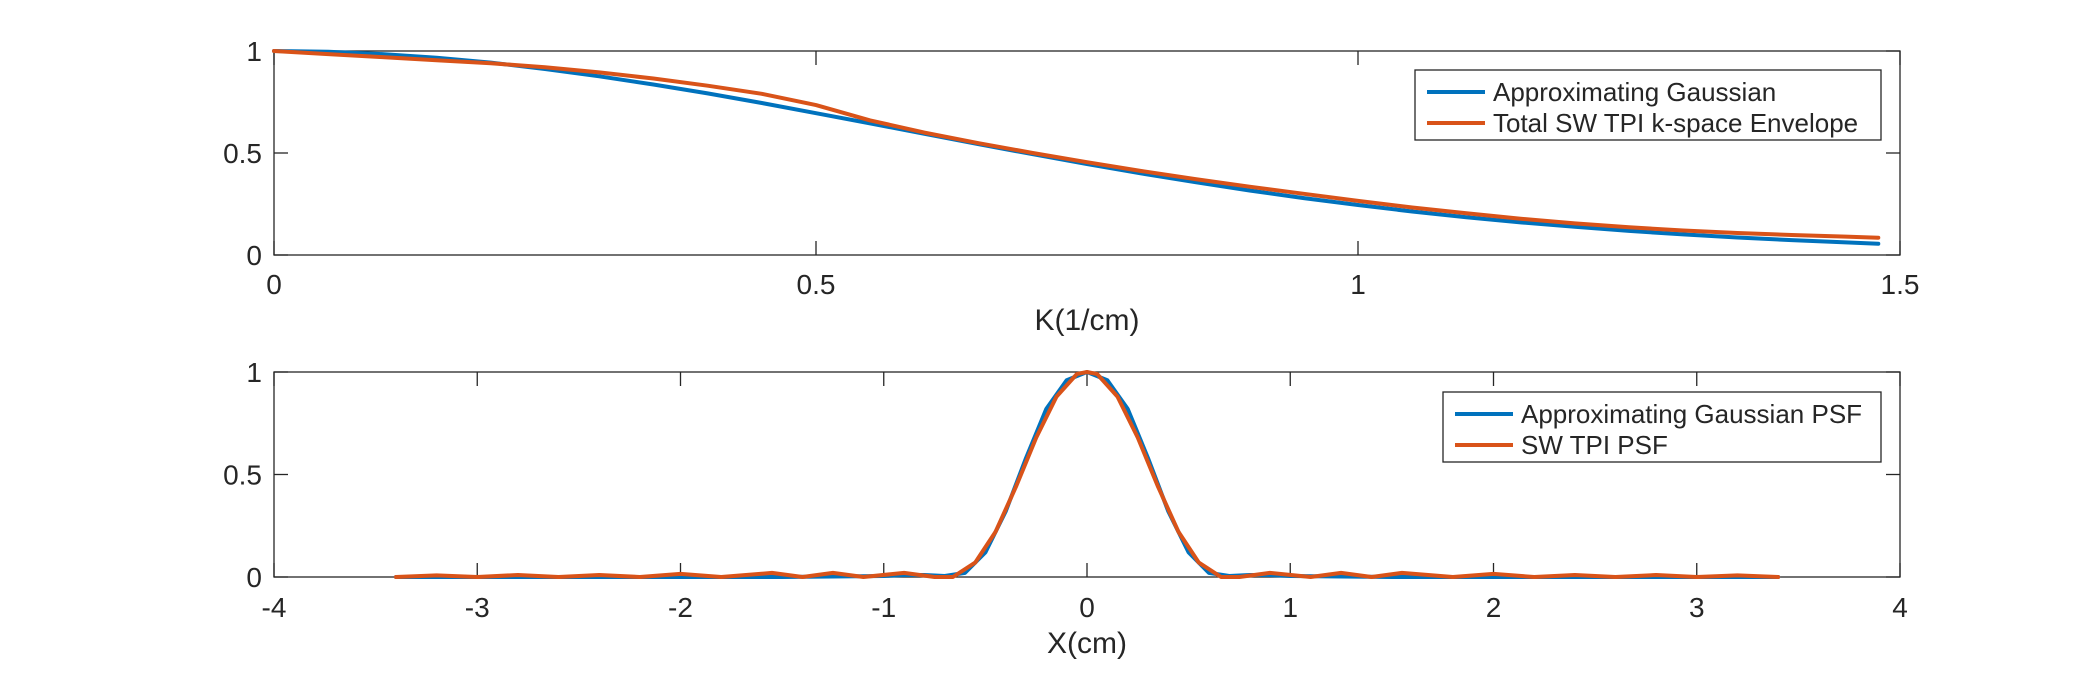  What do you see at coordinates (1087, 320) in the screenshot?
I see `x-axis-label: K(1/cm)` at bounding box center [1087, 320].